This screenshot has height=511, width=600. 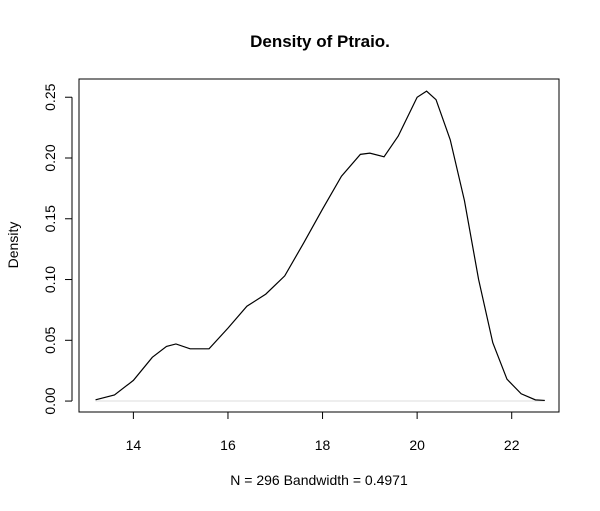 What do you see at coordinates (13, 245) in the screenshot?
I see `y-axis-label: Density` at bounding box center [13, 245].